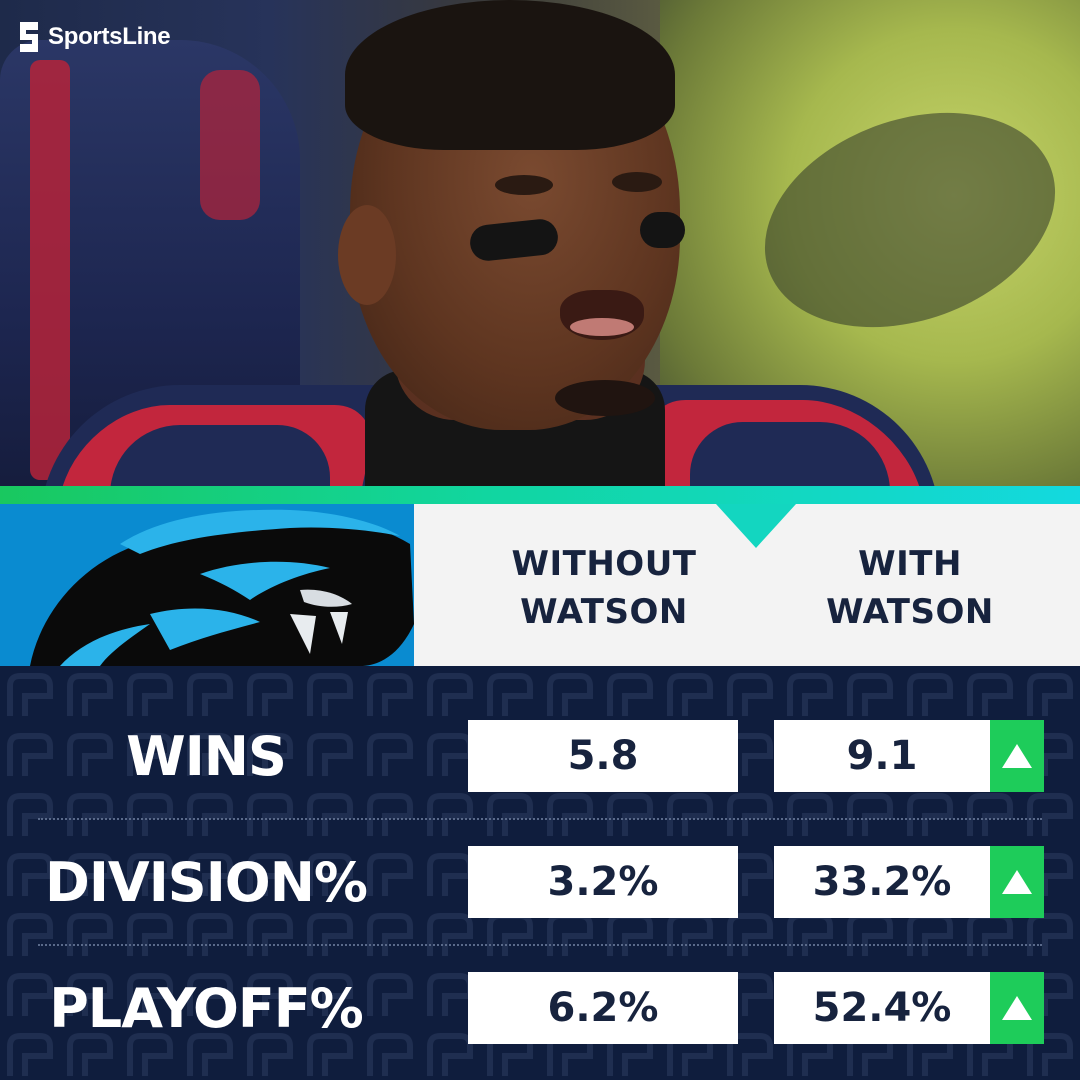 The height and width of the screenshot is (1080, 1080). I want to click on team-logo-panel, so click(207, 585).